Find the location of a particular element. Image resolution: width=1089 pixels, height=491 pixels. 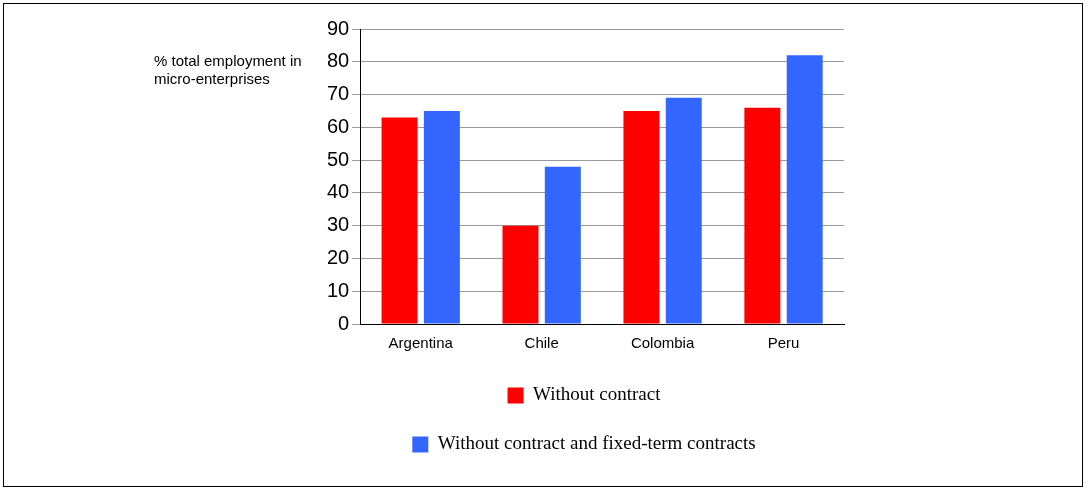

y-tick-label: 80 is located at coordinates (338, 60).